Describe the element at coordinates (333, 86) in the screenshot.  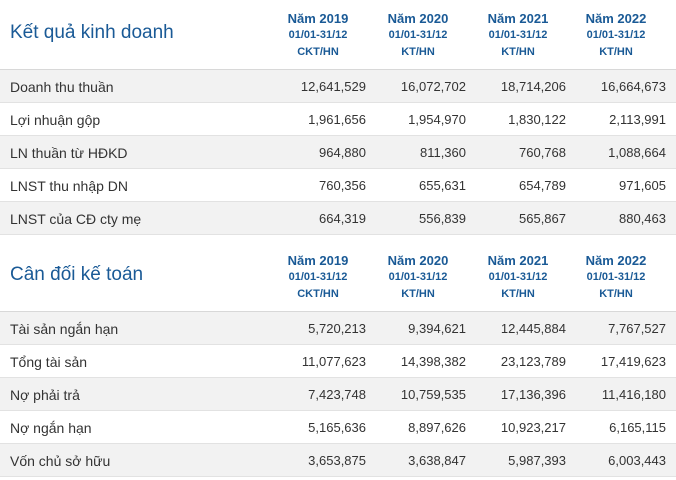
I see `cell-value: 12,641,529` at that location.